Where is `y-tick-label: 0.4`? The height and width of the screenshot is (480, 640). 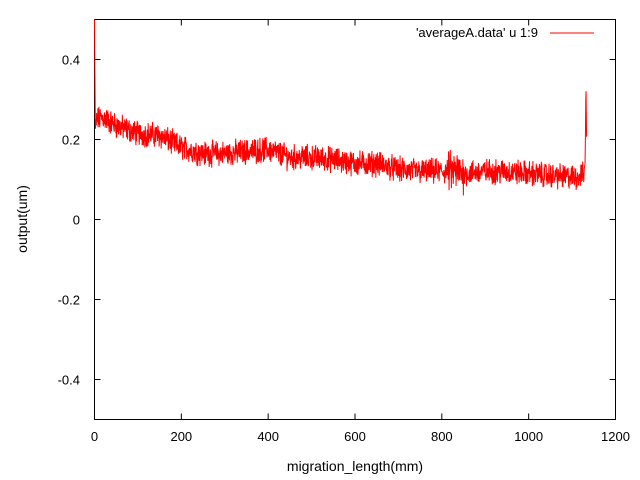
y-tick-label: 0.4 is located at coordinates (71, 60).